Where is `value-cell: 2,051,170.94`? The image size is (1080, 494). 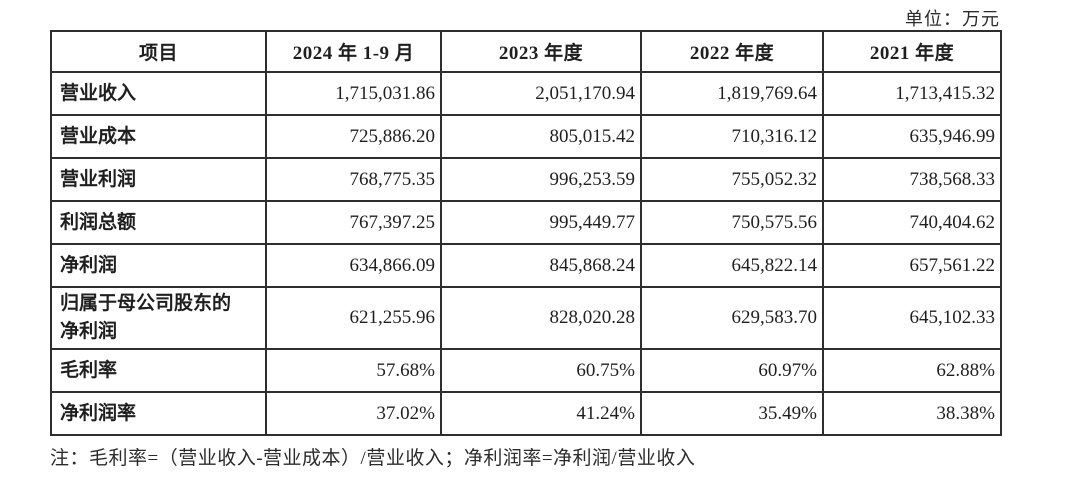
value-cell: 2,051,170.94 is located at coordinates (541, 93).